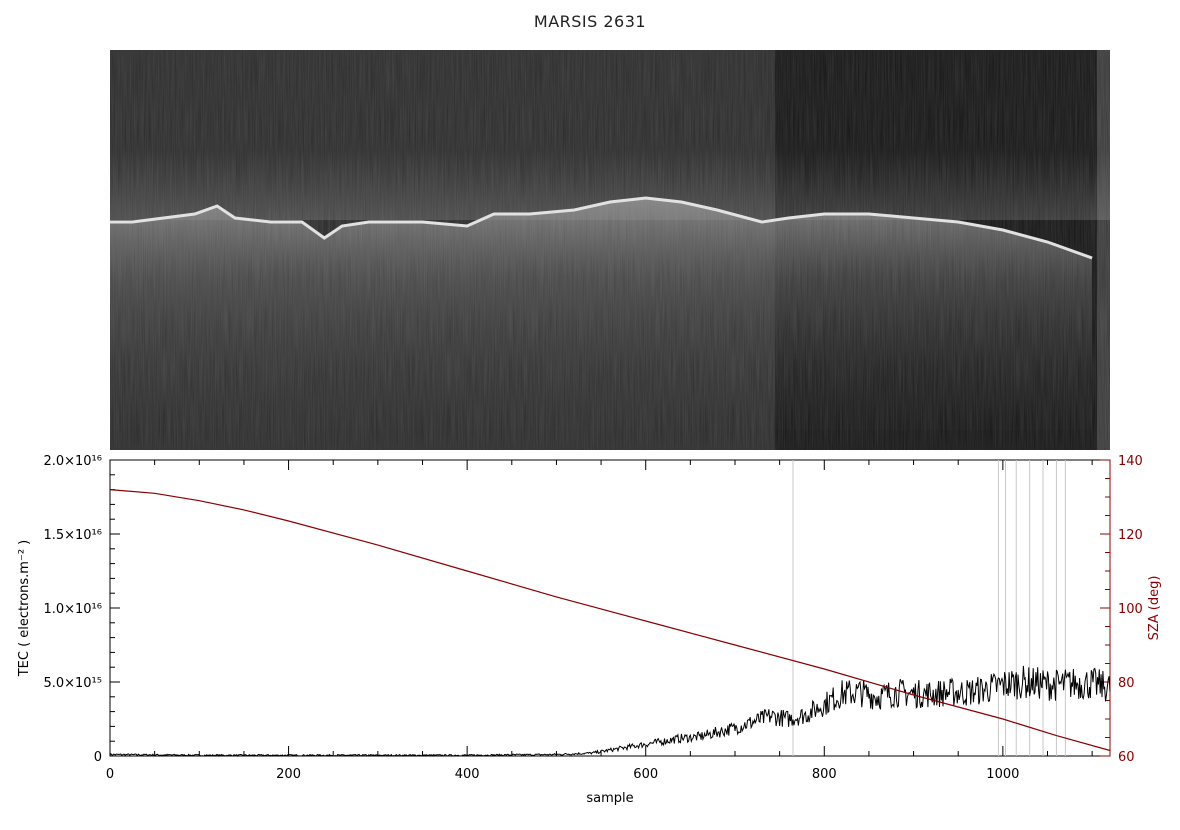 Image resolution: width=1180 pixels, height=830 pixels. Describe the element at coordinates (72, 609) in the screenshot. I see `y-tick-label: 1.0×10¹⁶` at that location.